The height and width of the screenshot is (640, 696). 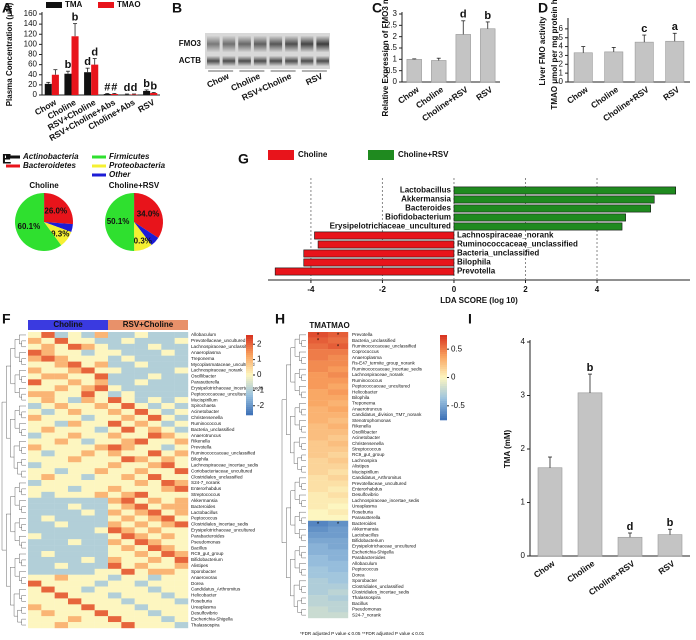 I want to click on row-label: Oscillibacter, so click(x=203, y=376).